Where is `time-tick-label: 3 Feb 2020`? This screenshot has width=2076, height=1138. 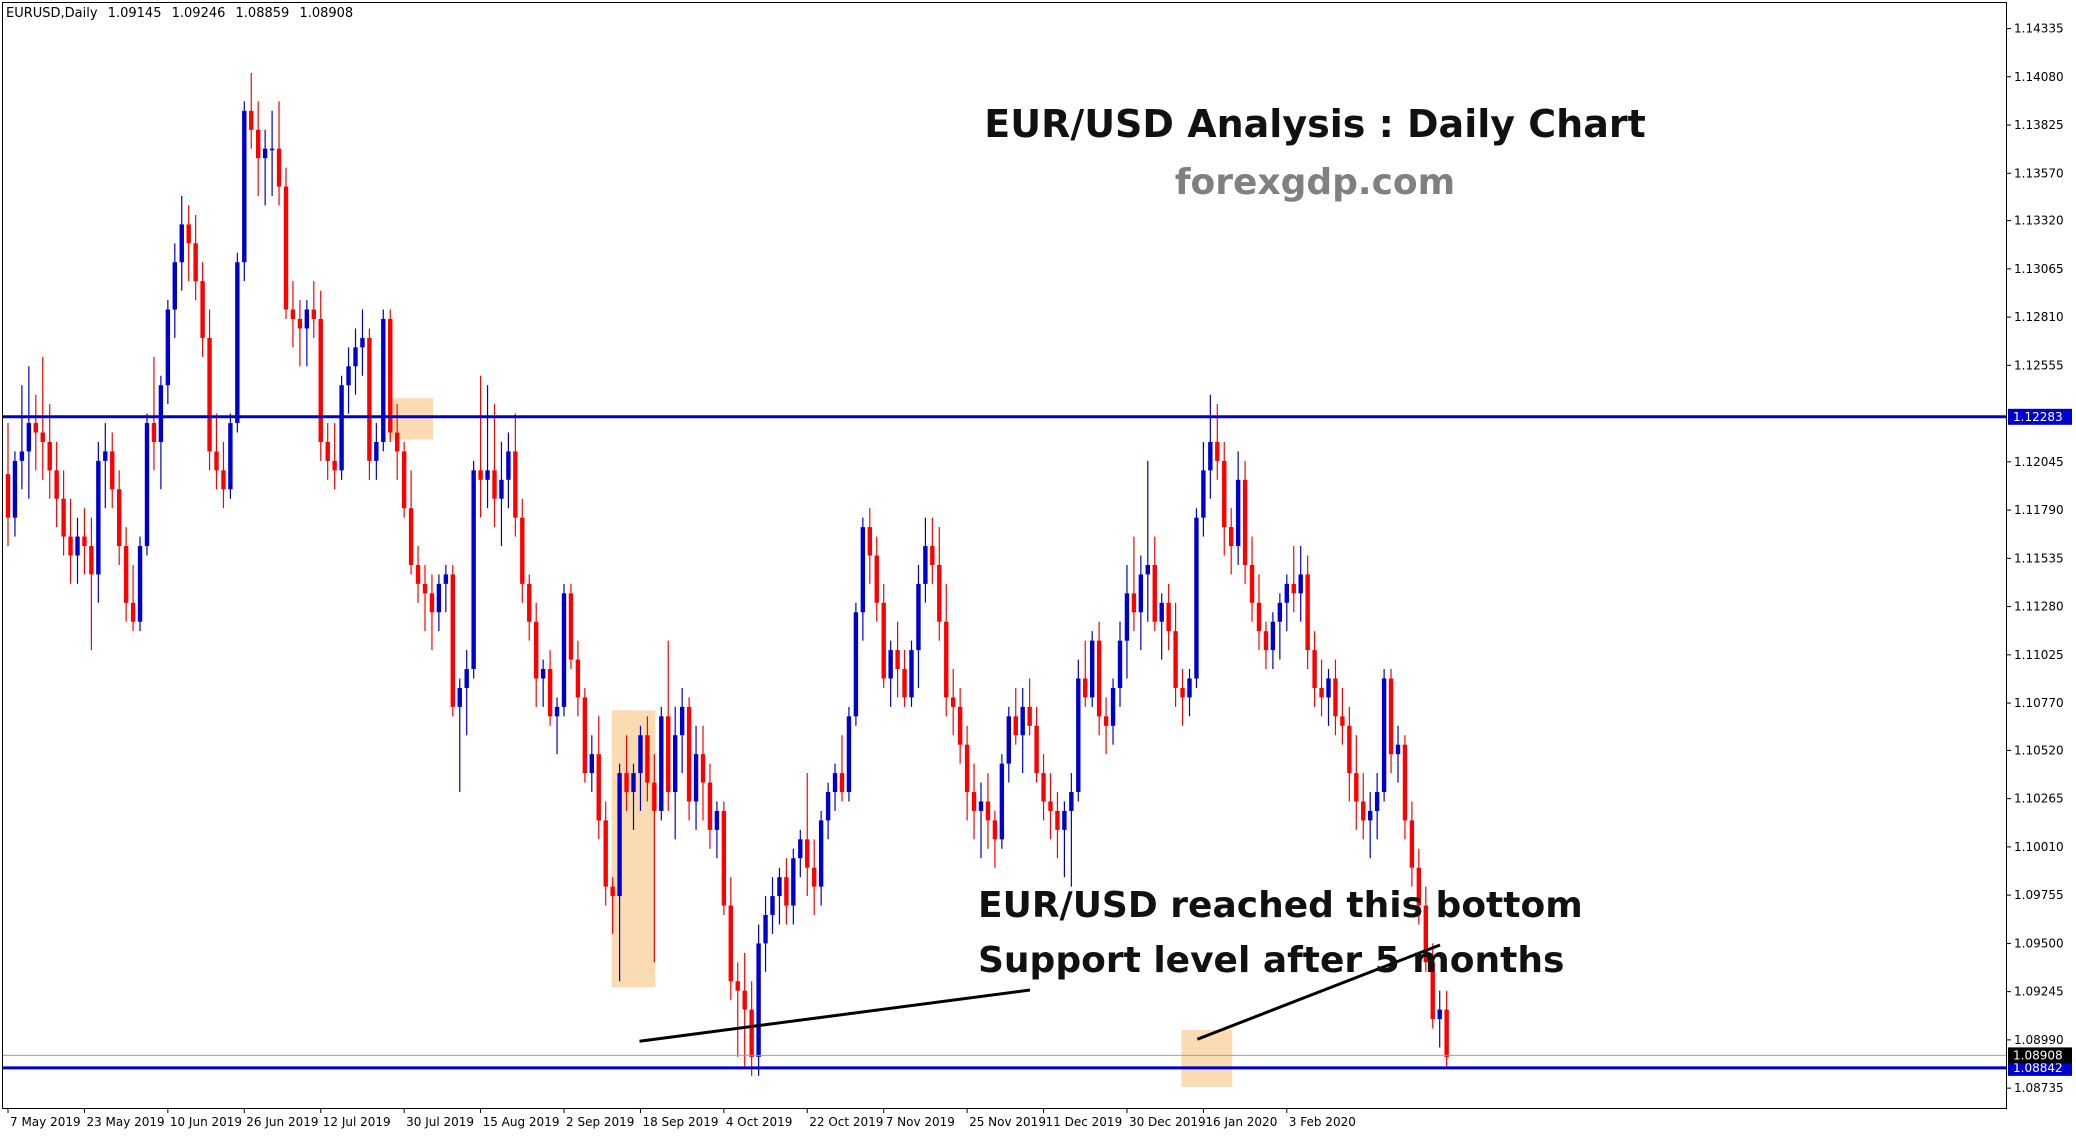
time-tick-label: 3 Feb 2020 is located at coordinates (1322, 1122).